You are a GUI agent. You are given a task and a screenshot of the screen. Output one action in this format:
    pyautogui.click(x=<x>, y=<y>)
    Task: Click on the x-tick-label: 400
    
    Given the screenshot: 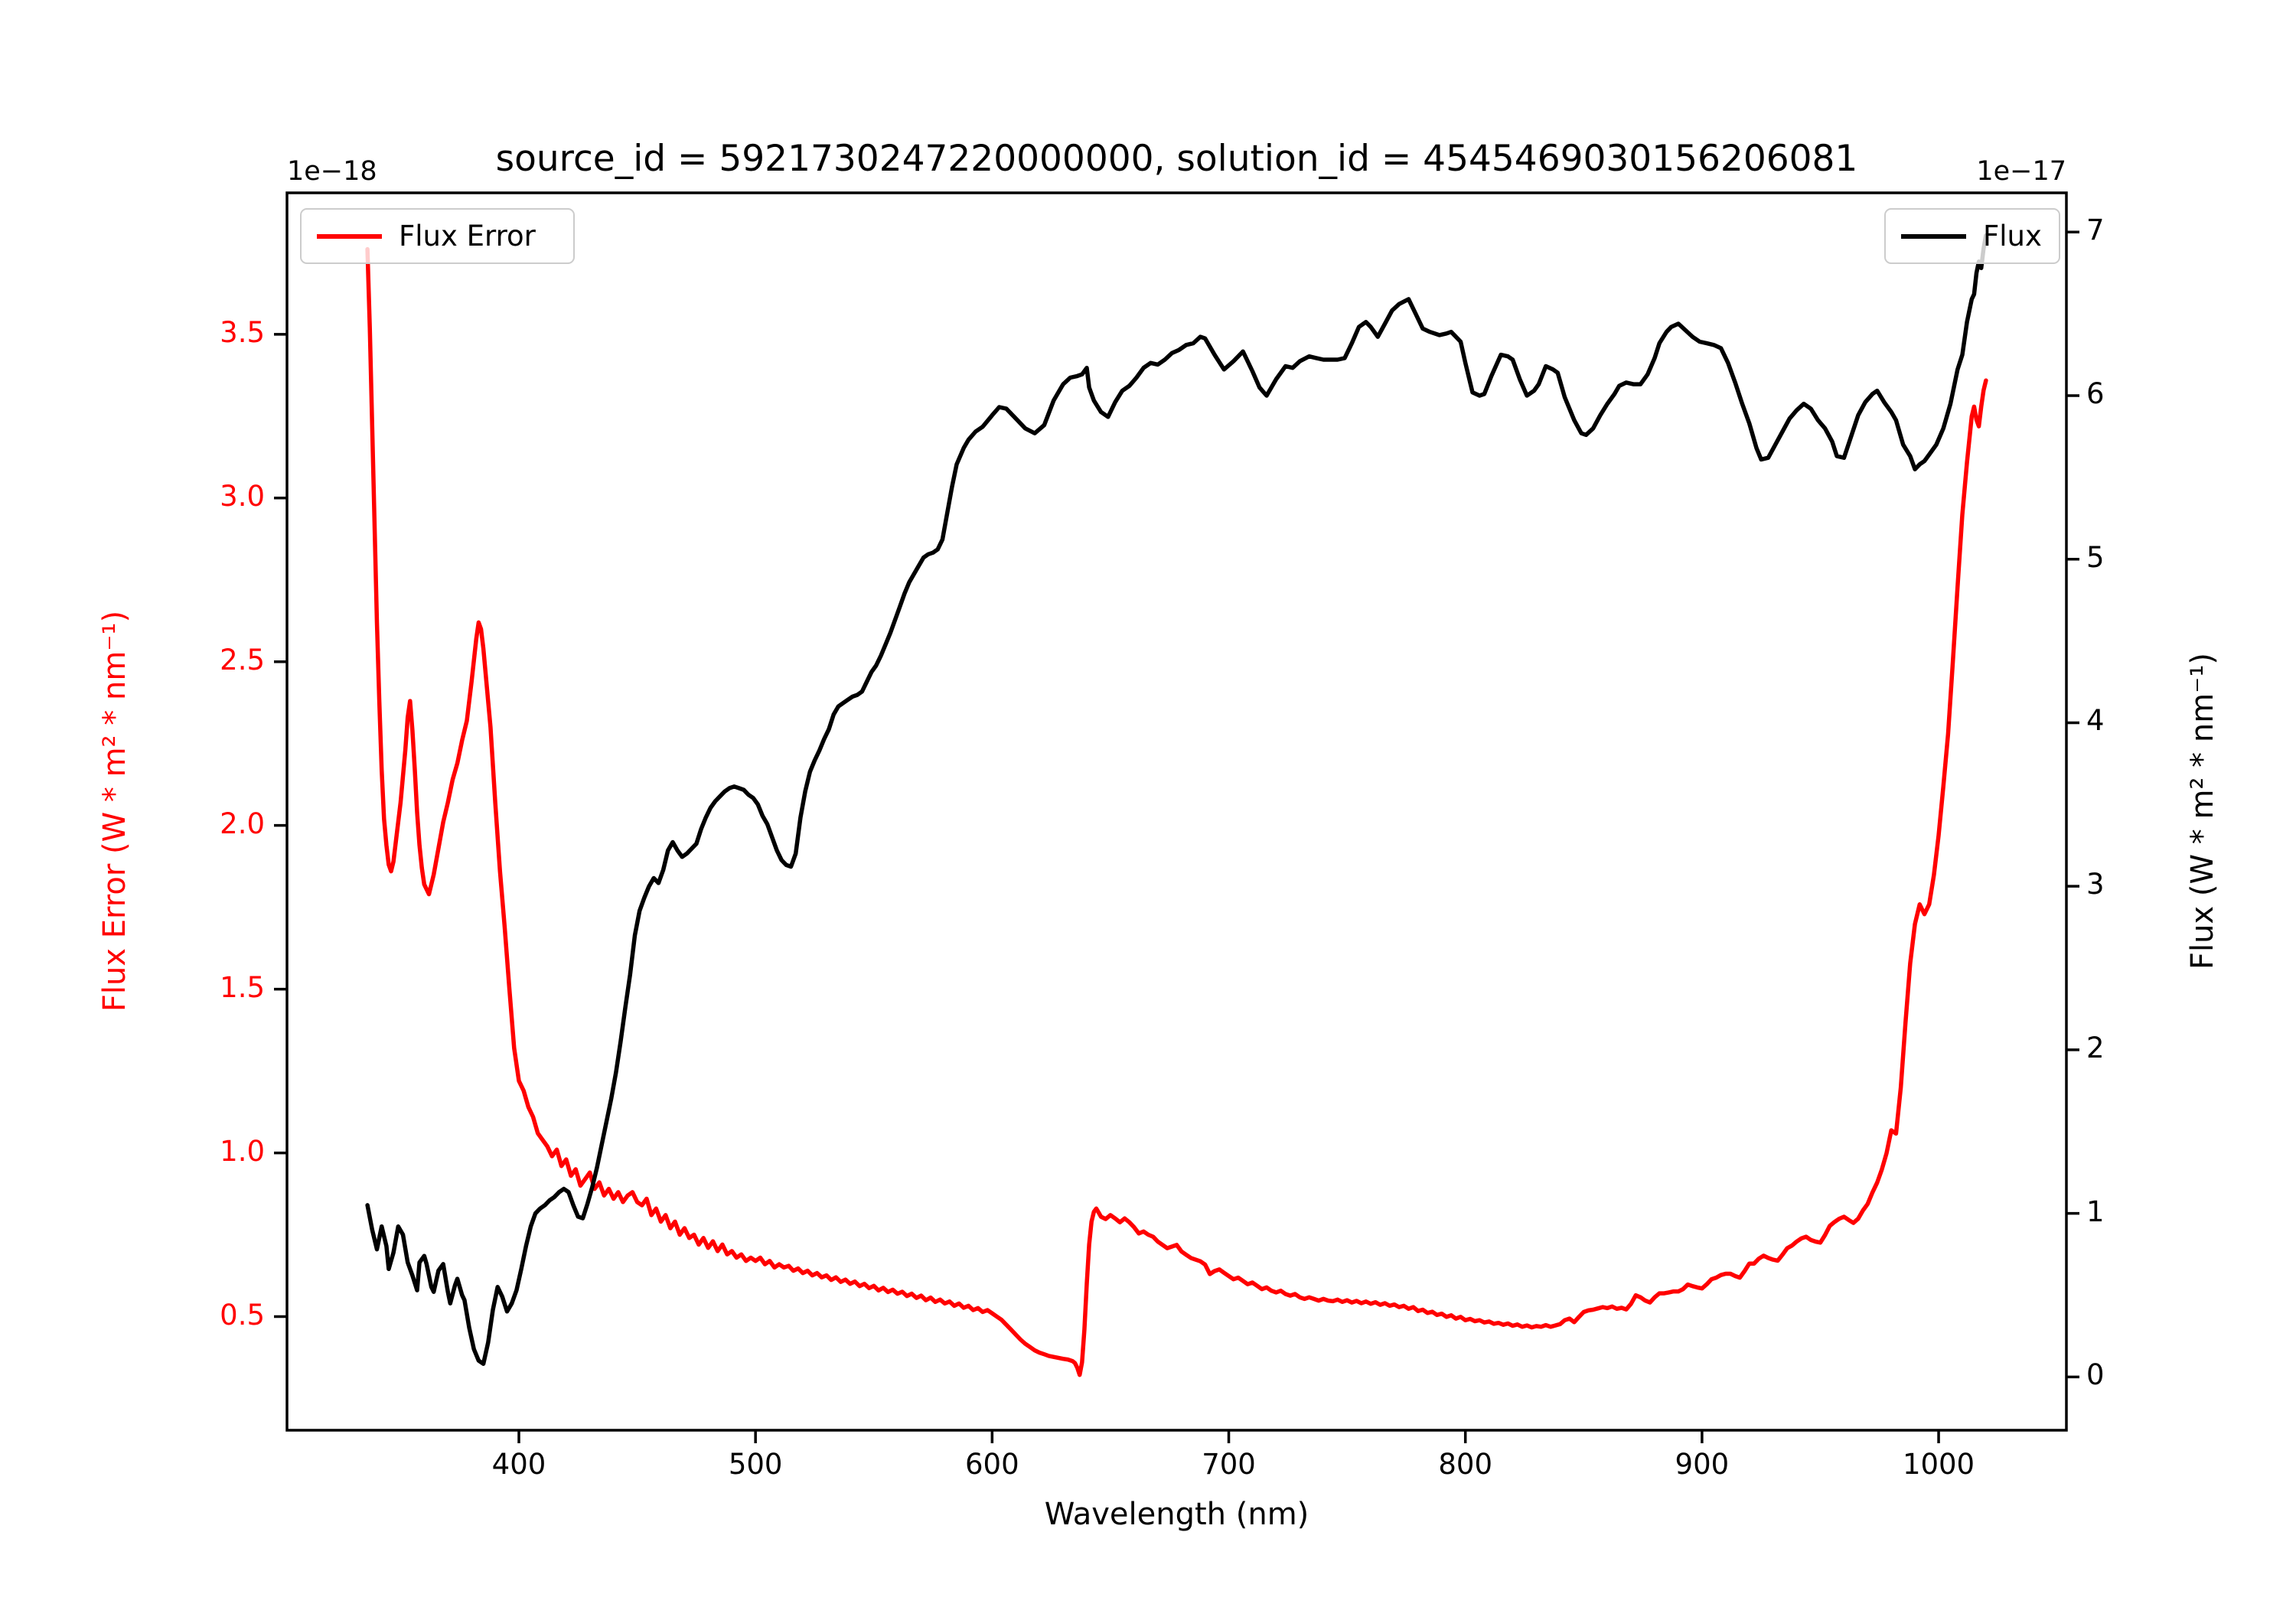 What is the action you would take?
    pyautogui.click(x=518, y=1464)
    